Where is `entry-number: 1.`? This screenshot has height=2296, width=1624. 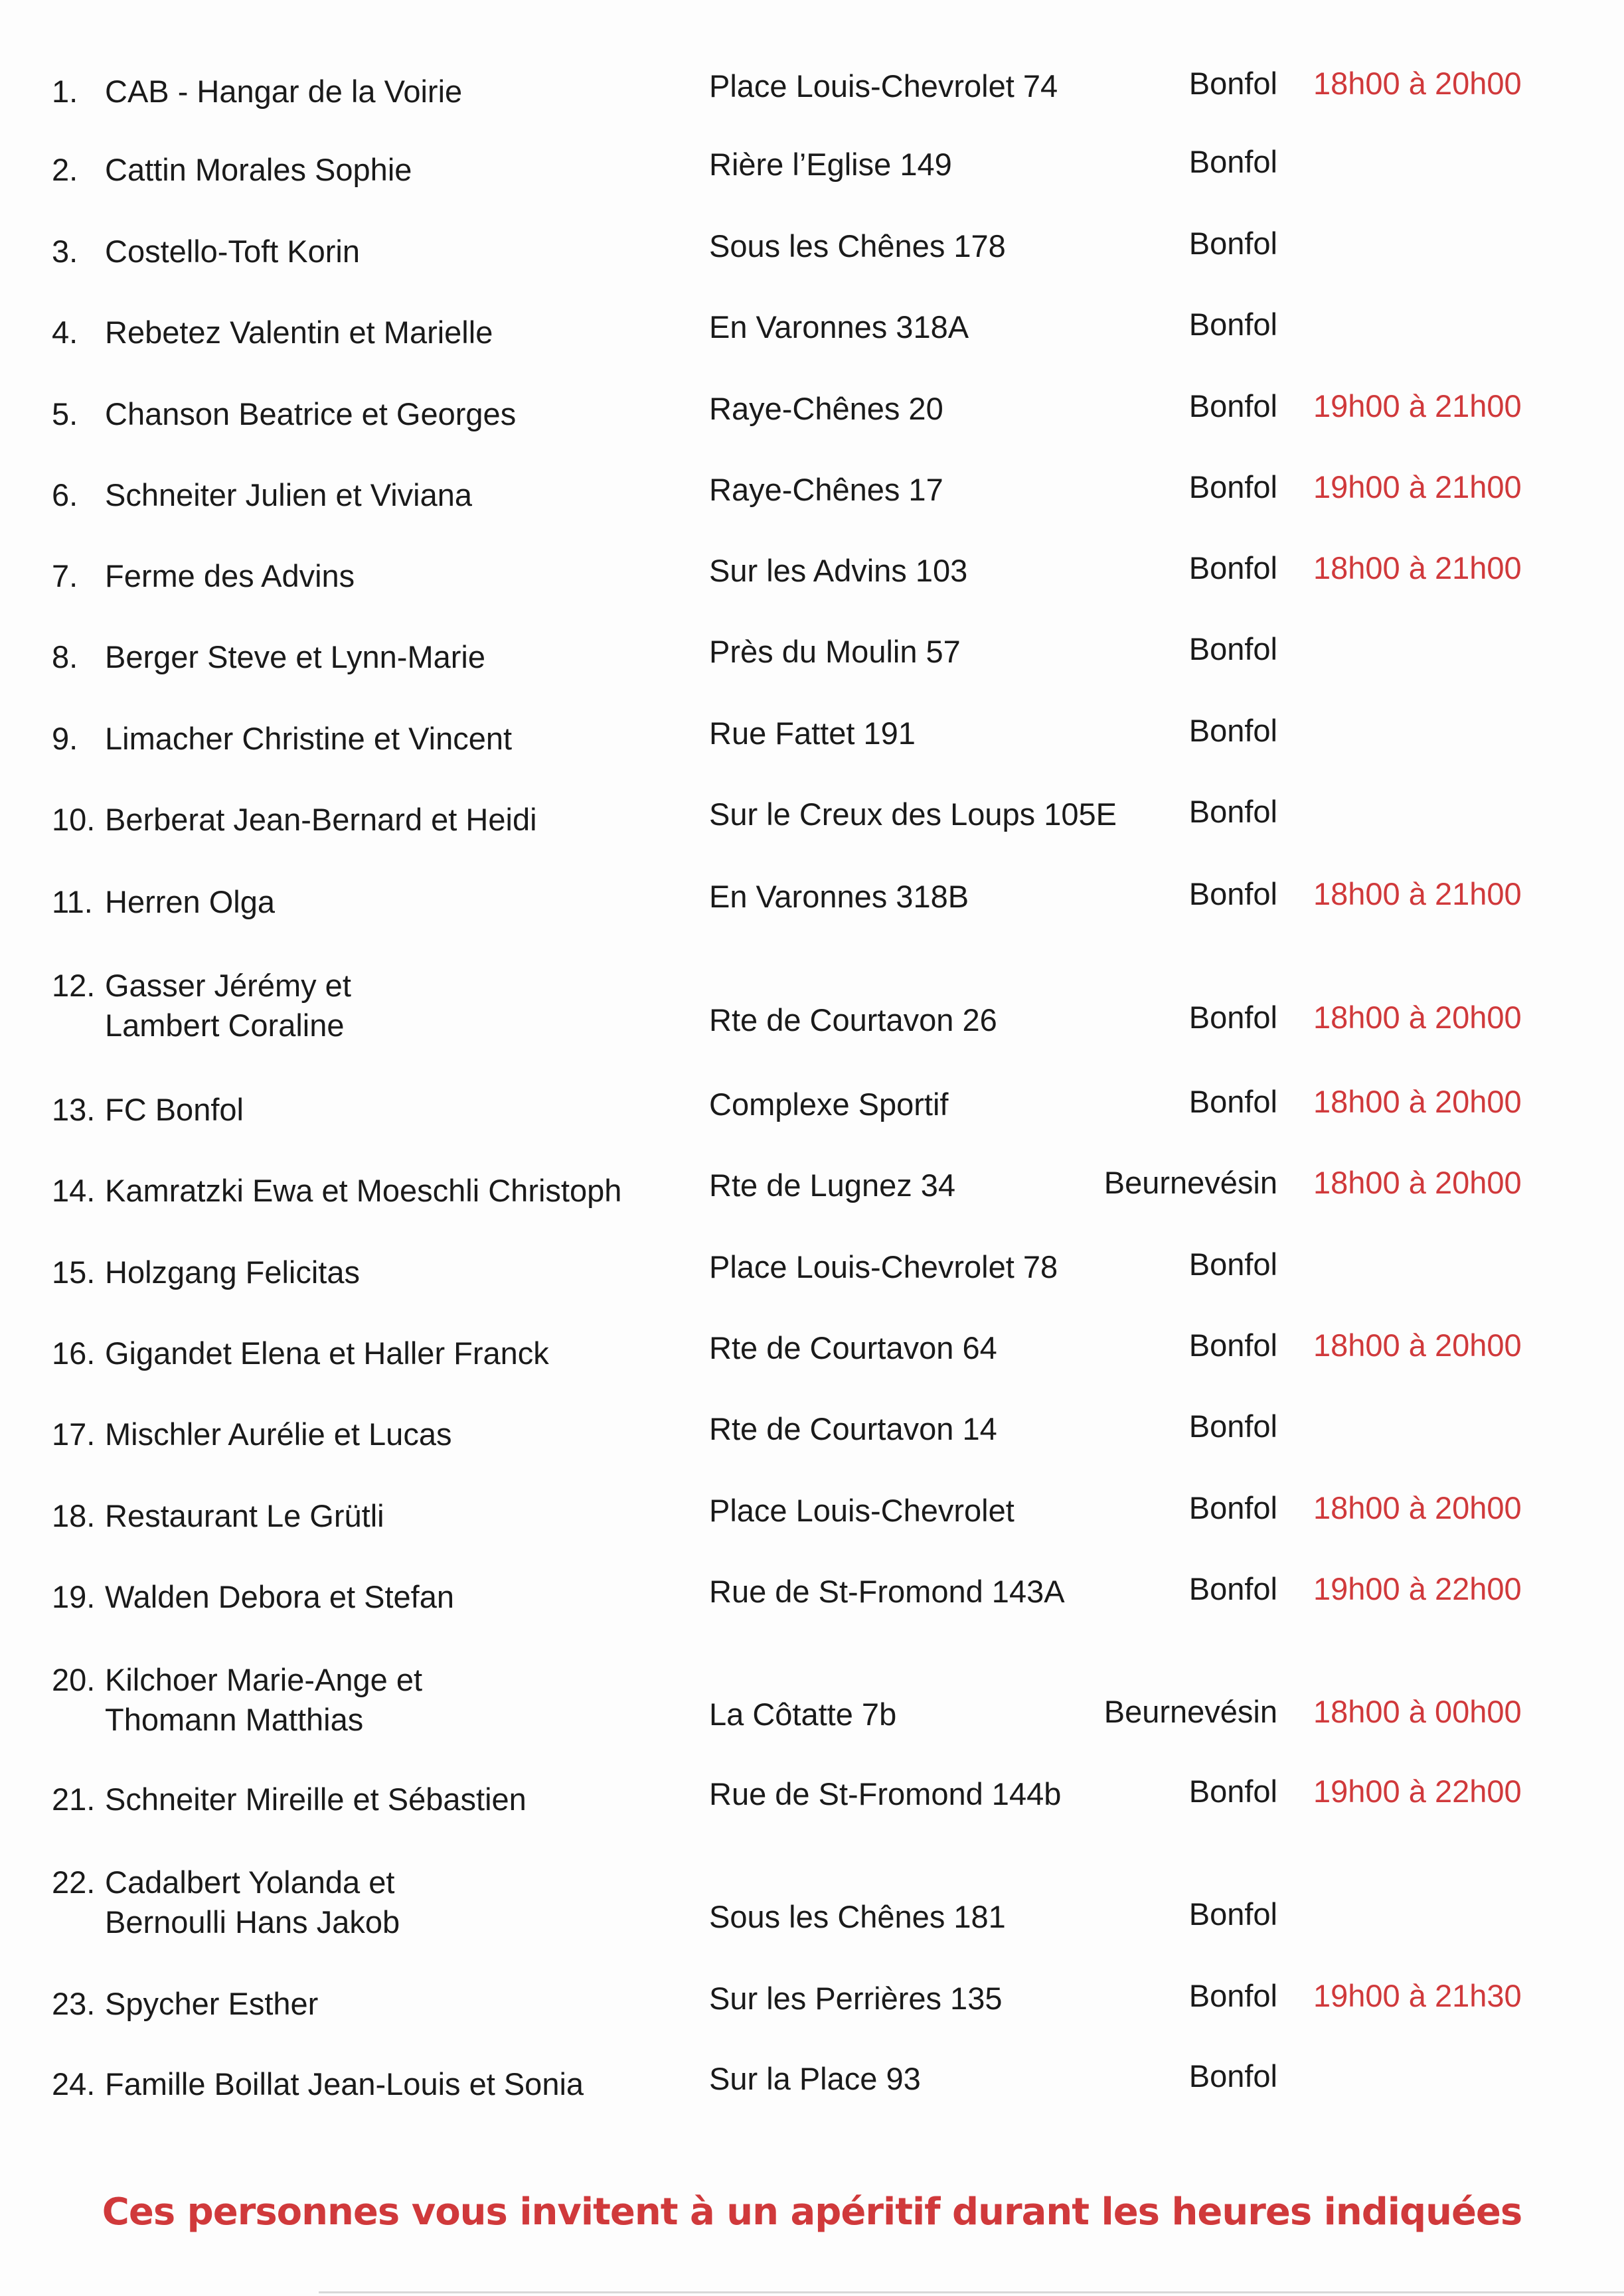
entry-number: 1. is located at coordinates (65, 91).